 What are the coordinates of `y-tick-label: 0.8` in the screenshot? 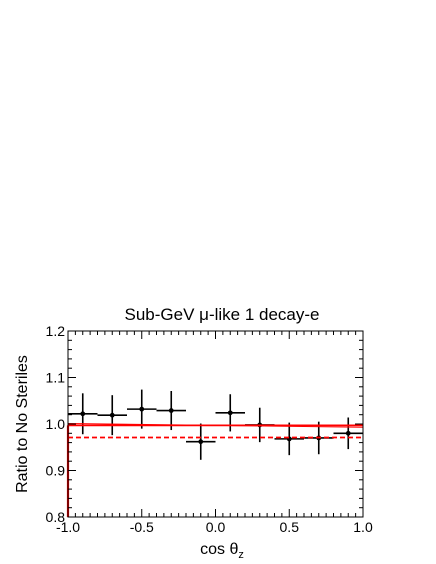 It's located at (56, 517).